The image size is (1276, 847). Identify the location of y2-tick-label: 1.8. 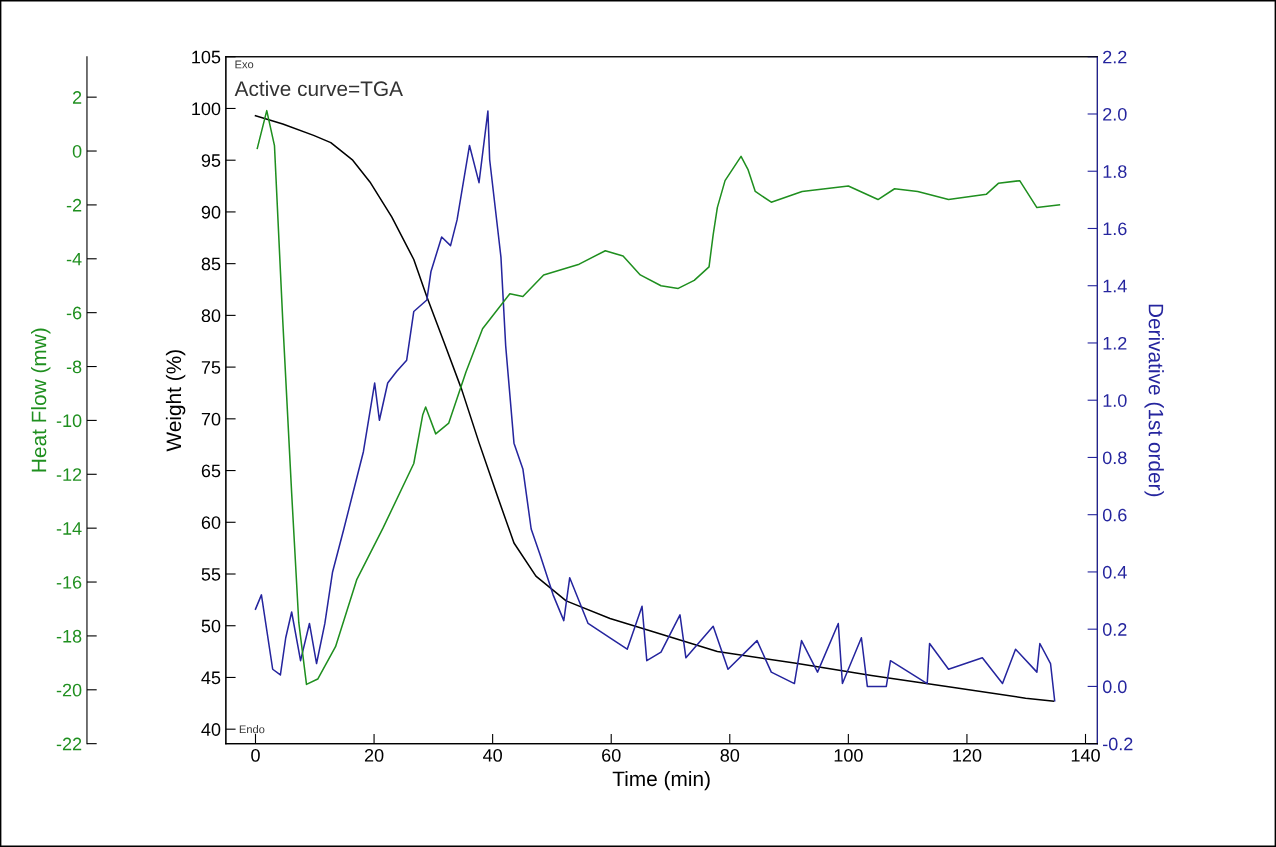
(1115, 171).